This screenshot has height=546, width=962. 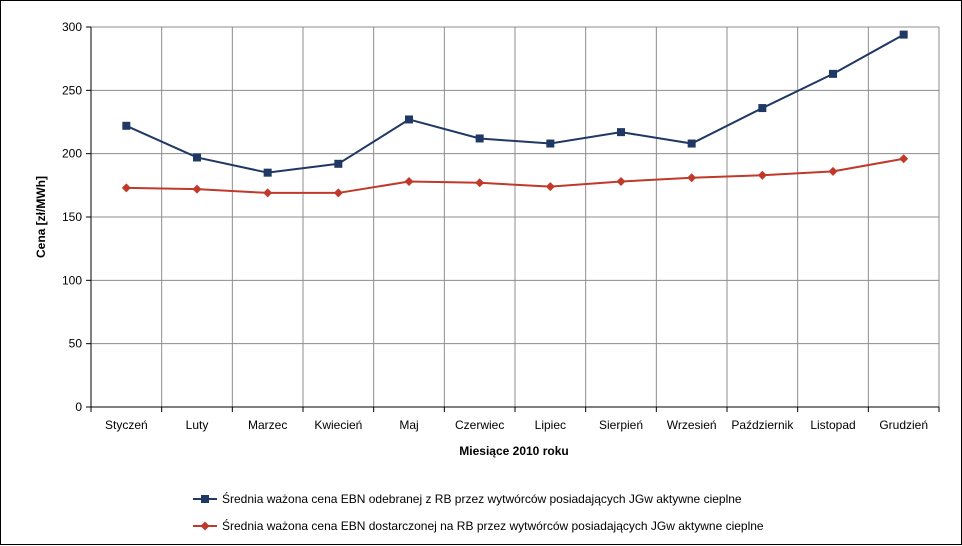 I want to click on x-tick-label: Czerwiec, so click(x=479, y=425).